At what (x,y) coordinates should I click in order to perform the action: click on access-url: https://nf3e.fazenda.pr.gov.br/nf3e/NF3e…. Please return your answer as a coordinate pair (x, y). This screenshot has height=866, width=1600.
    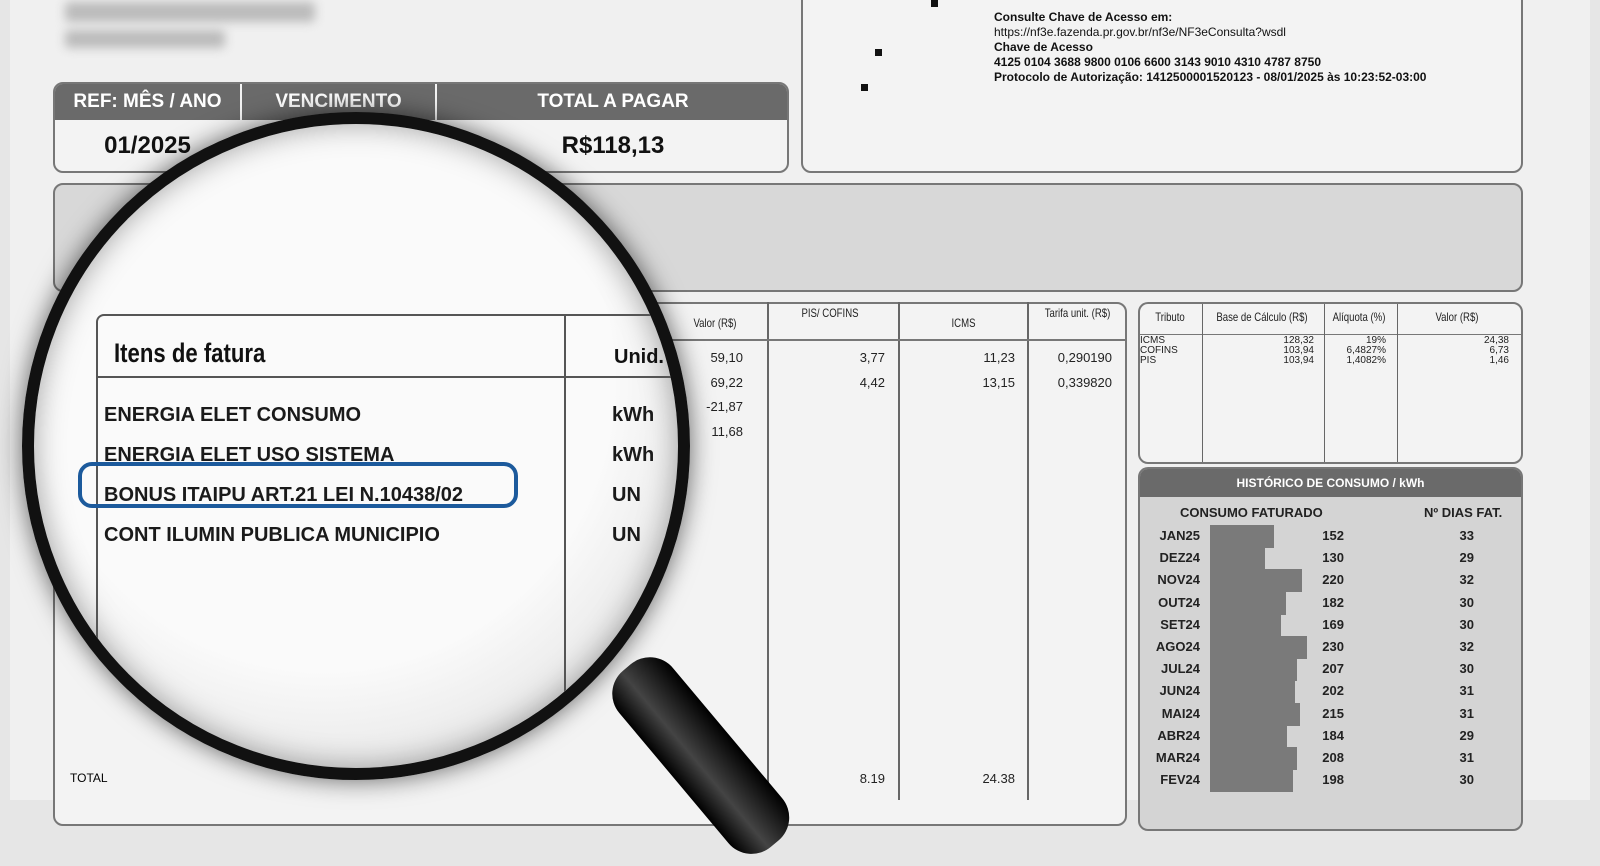
    Looking at the image, I should click on (1140, 32).